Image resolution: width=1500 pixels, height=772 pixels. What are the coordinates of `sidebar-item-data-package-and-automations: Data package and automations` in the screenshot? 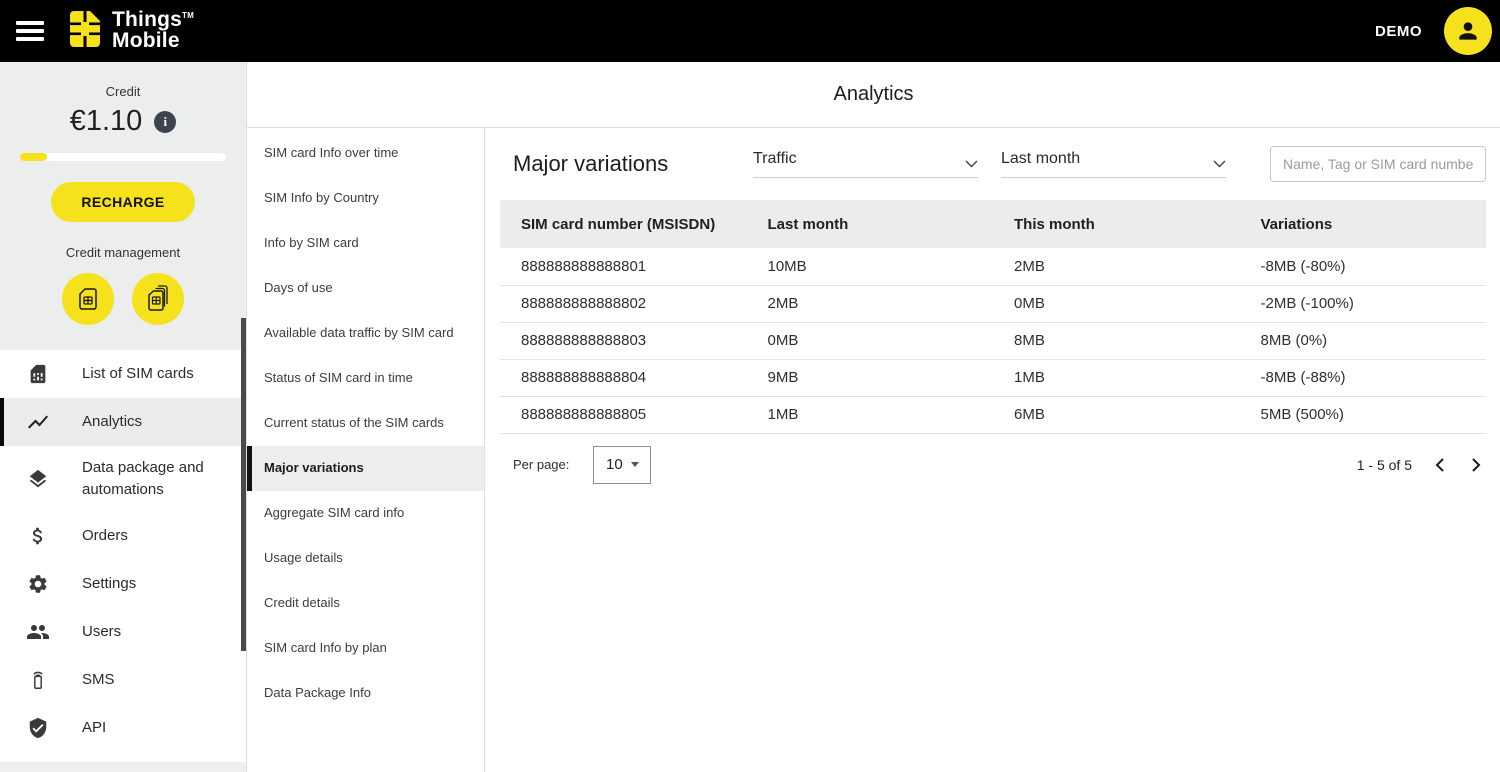 It's located at (123, 479).